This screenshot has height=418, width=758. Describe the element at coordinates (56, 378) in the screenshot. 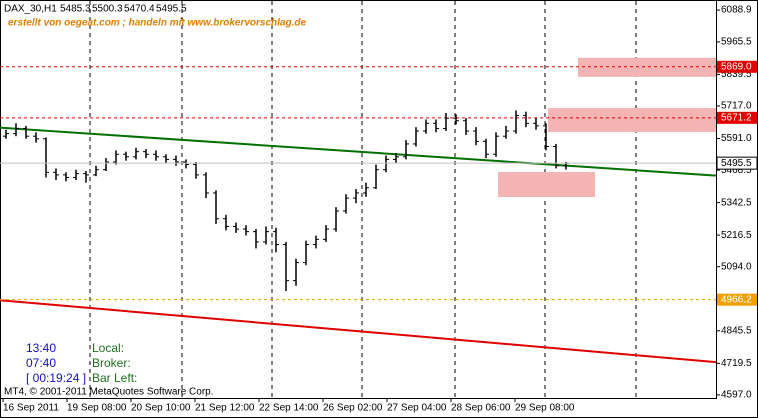

I see `clock-time: [ 00:19:24 ]` at that location.